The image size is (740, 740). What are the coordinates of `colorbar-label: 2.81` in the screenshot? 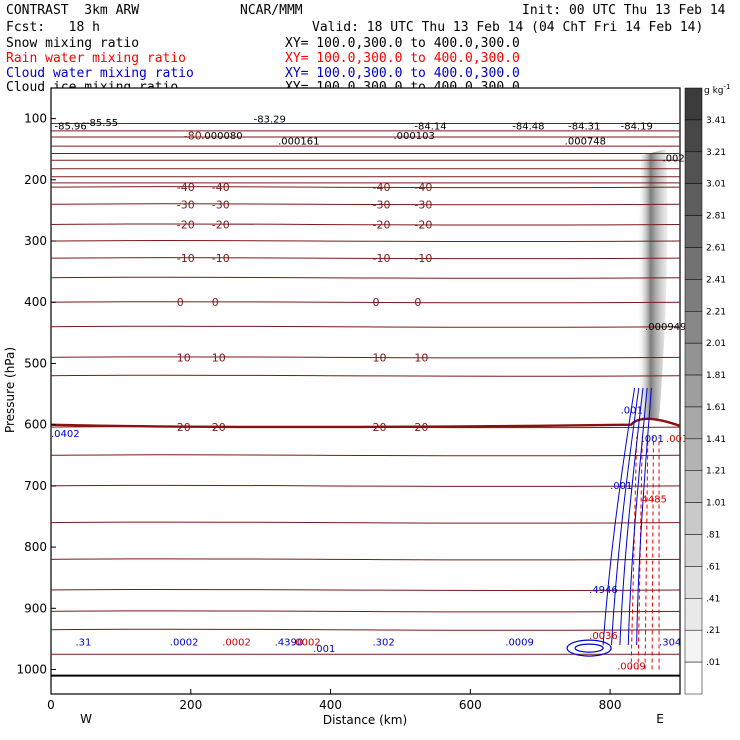 It's located at (716, 217).